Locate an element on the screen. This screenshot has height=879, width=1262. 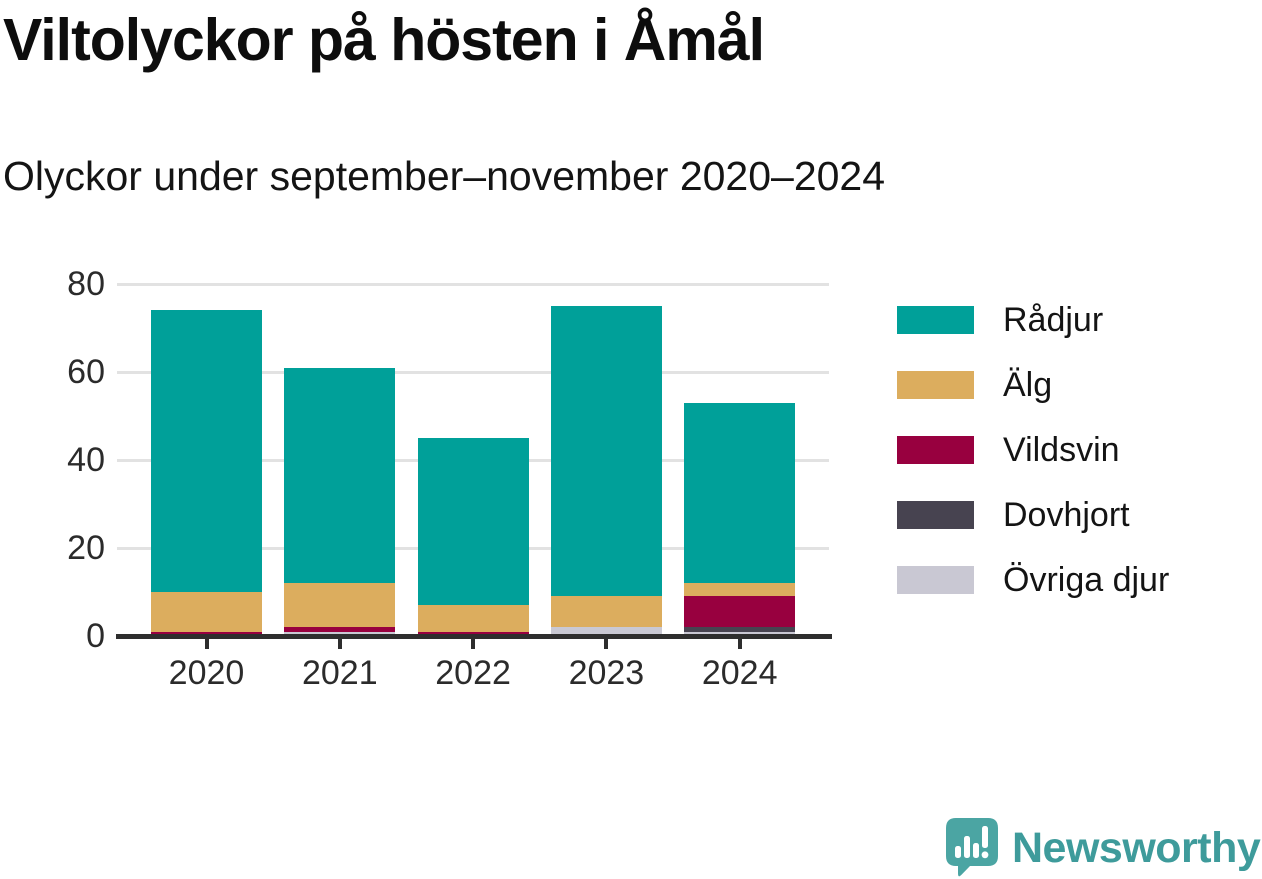
legend-label: Älg is located at coordinates (1028, 385).